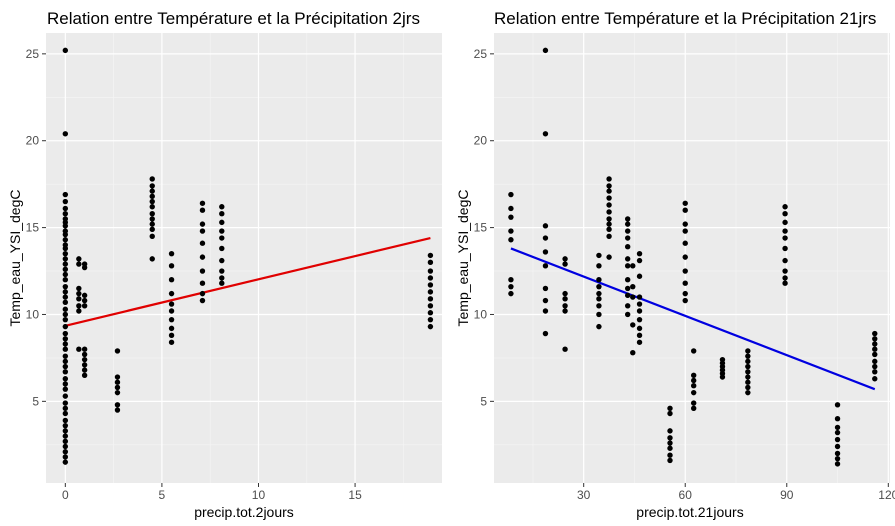 The image size is (895, 526). I want to click on chart-right-y-tick-label: 10, so click(481, 314).